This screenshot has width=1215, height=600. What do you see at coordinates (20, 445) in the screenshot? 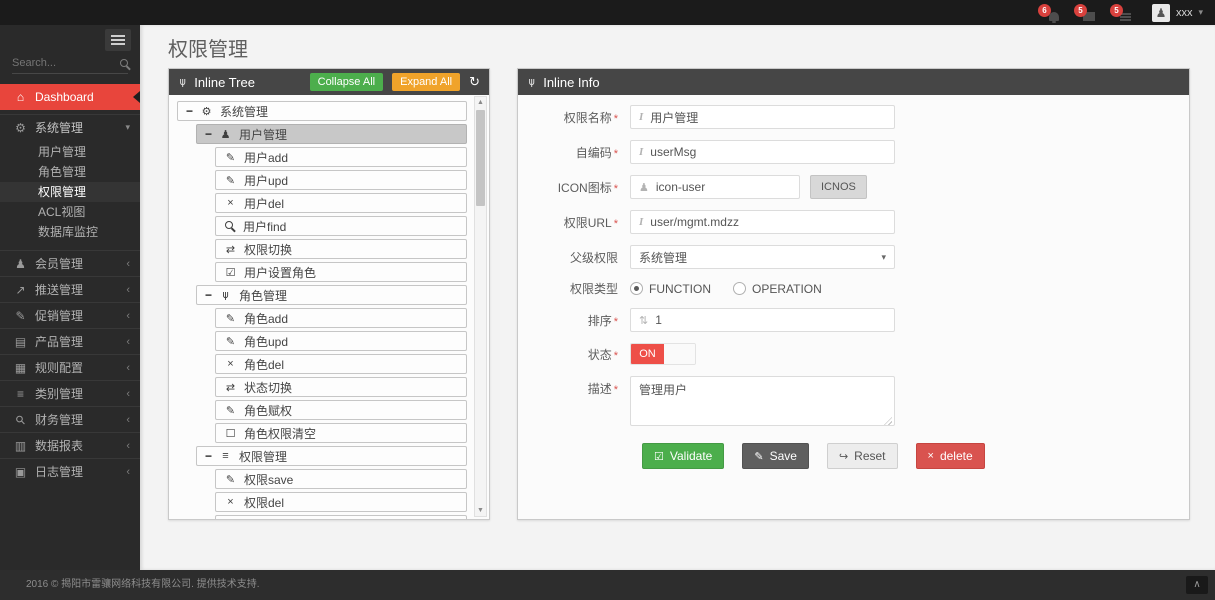
I see `chart-icon: ▥` at bounding box center [20, 445].